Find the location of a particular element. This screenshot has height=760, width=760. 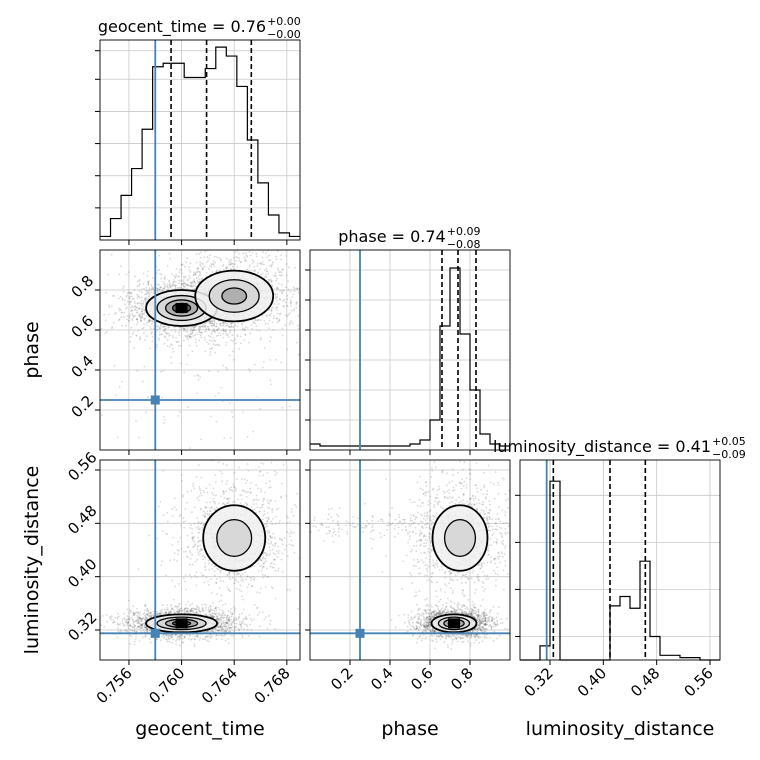

title-lower-error: −0.09 is located at coordinates (729, 454).